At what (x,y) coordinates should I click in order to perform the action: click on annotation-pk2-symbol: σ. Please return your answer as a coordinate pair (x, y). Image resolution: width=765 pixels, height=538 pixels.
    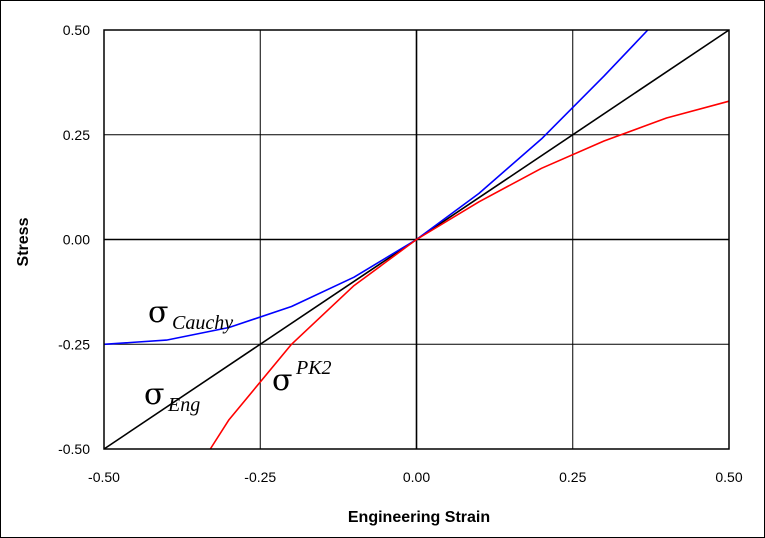
    Looking at the image, I should click on (282, 380).